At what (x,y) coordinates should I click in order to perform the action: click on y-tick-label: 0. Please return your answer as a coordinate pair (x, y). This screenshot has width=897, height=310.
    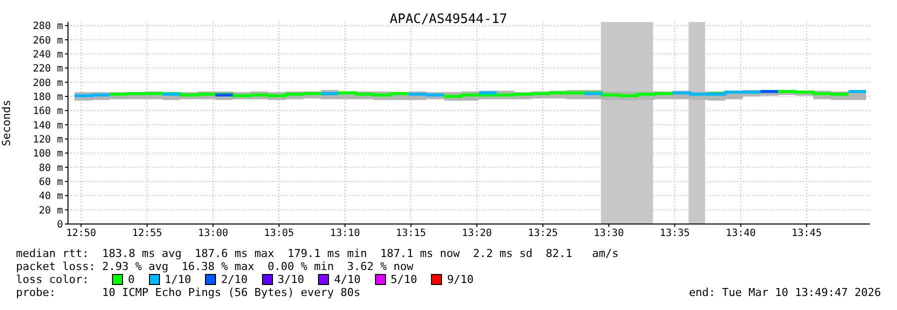
    Looking at the image, I should click on (59, 225).